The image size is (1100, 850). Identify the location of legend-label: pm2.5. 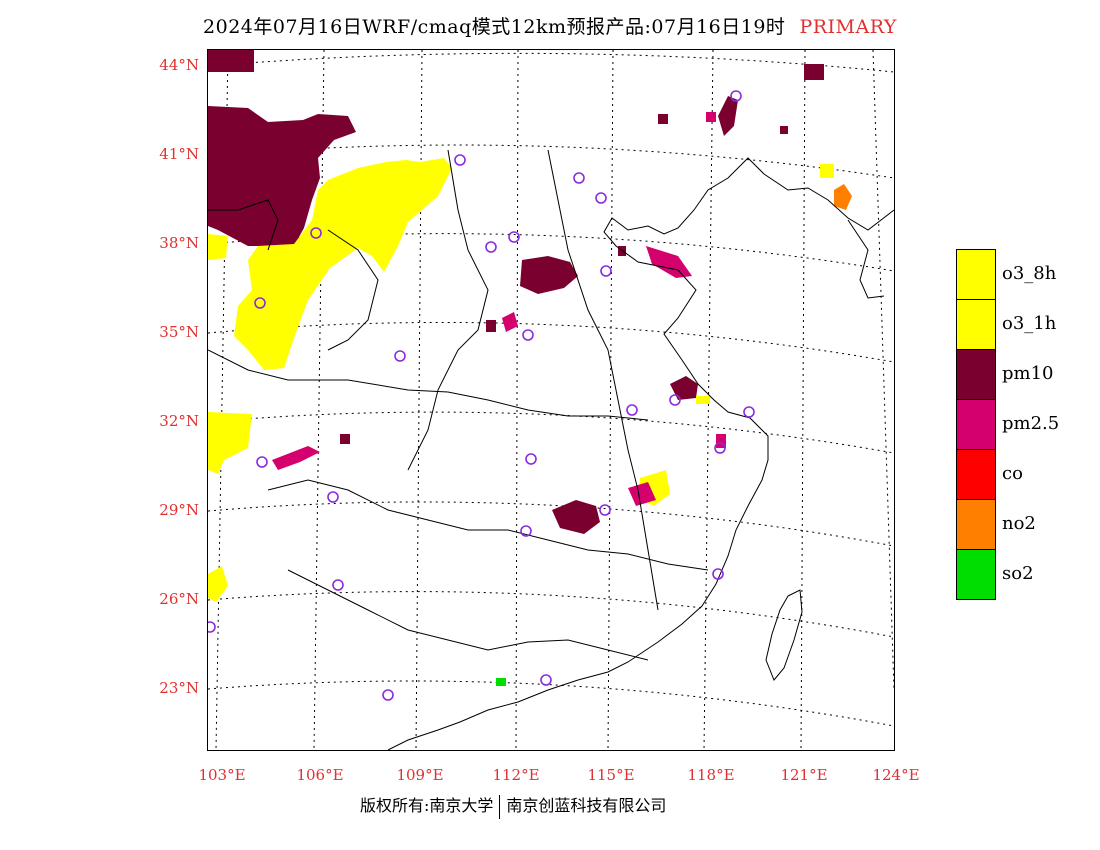
(1031, 423).